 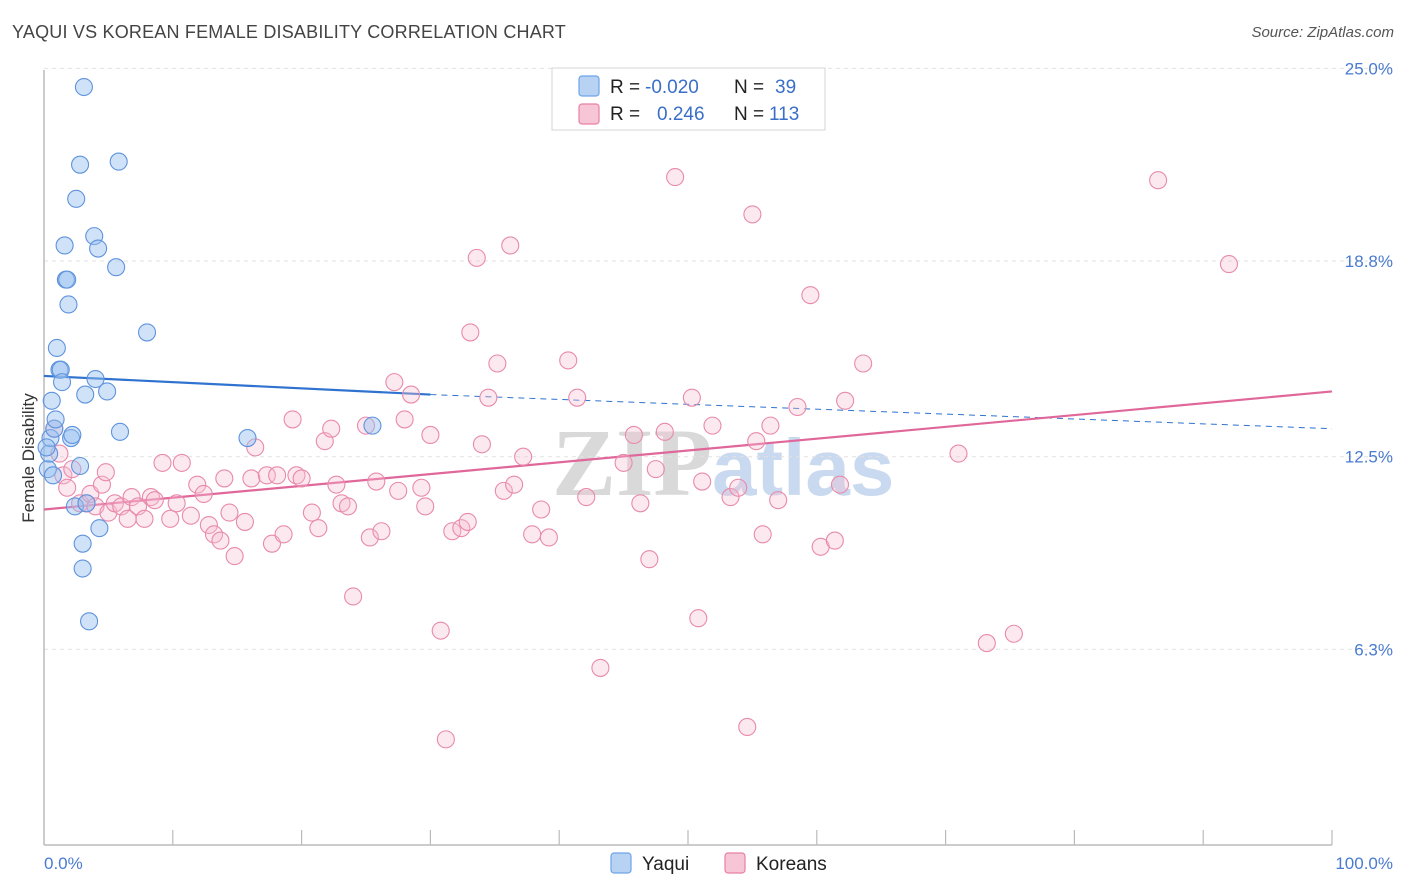 What do you see at coordinates (803, 467) in the screenshot?
I see `watermark-atlas: atlas` at bounding box center [803, 467].